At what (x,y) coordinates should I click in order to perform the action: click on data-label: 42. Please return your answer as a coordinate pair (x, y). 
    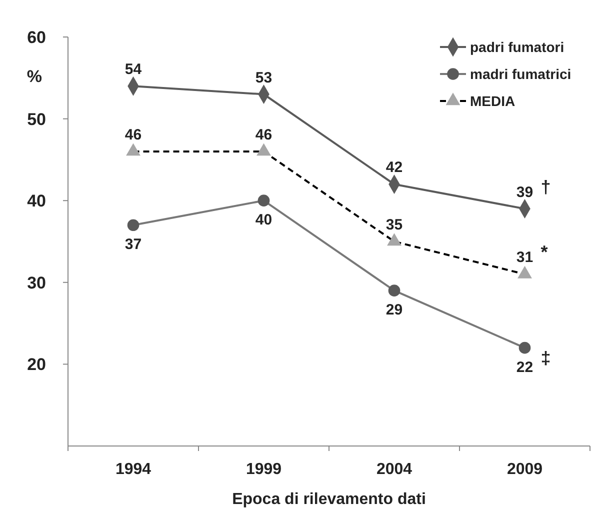
    Looking at the image, I should click on (394, 167).